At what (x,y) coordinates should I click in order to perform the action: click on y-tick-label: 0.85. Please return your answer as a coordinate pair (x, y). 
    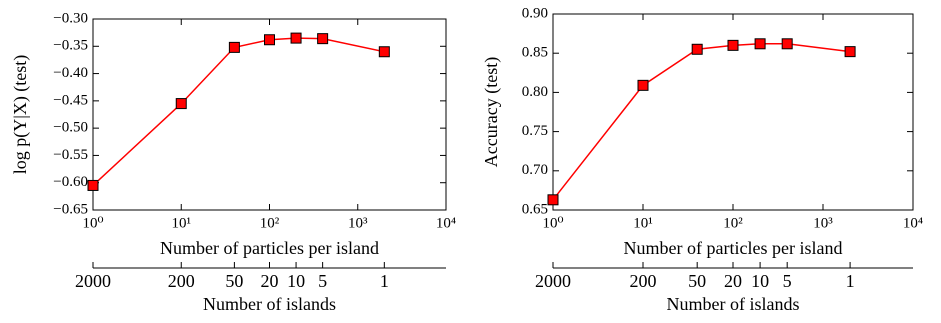
    Looking at the image, I should click on (535, 53).